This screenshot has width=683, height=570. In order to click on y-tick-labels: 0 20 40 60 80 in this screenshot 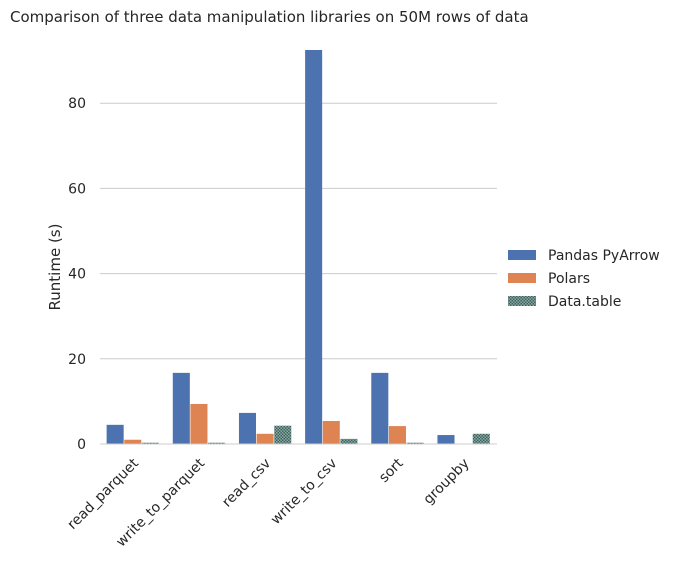, I will do `click(77, 274)`.